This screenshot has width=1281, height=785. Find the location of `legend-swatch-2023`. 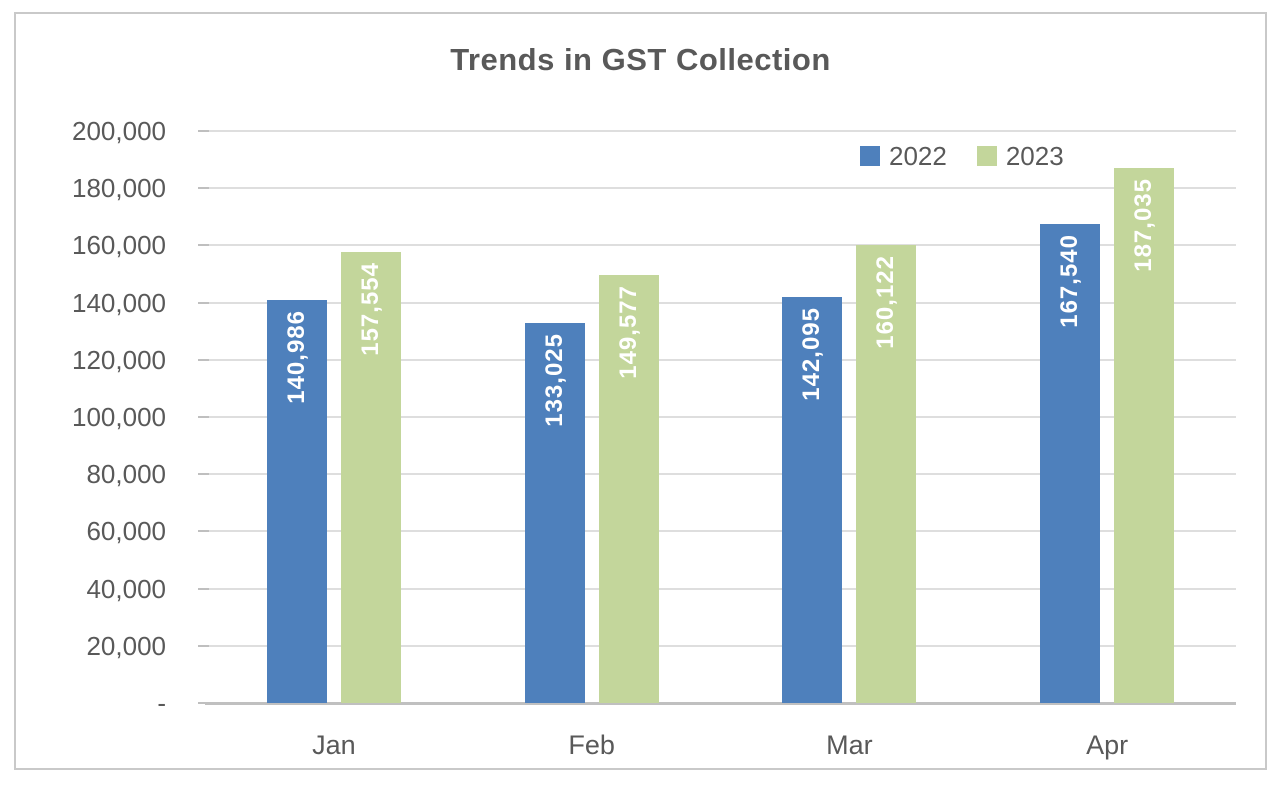

legend-swatch-2023 is located at coordinates (986, 156).